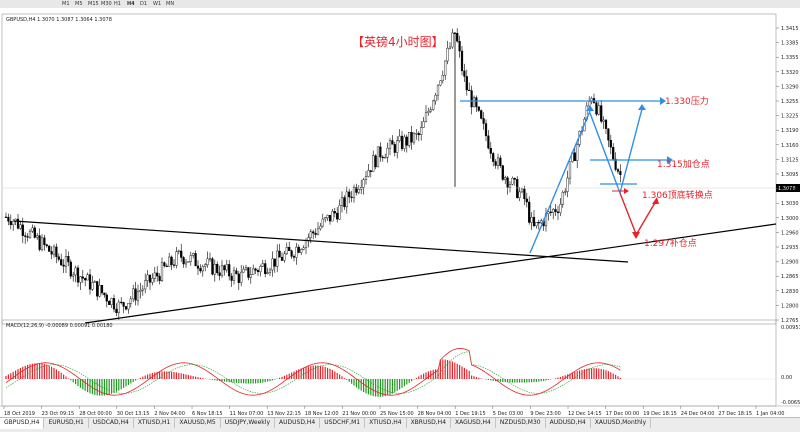  Describe the element at coordinates (735, 414) in the screenshot. I see `time-tick-label: 27 Dec 18:15` at that location.